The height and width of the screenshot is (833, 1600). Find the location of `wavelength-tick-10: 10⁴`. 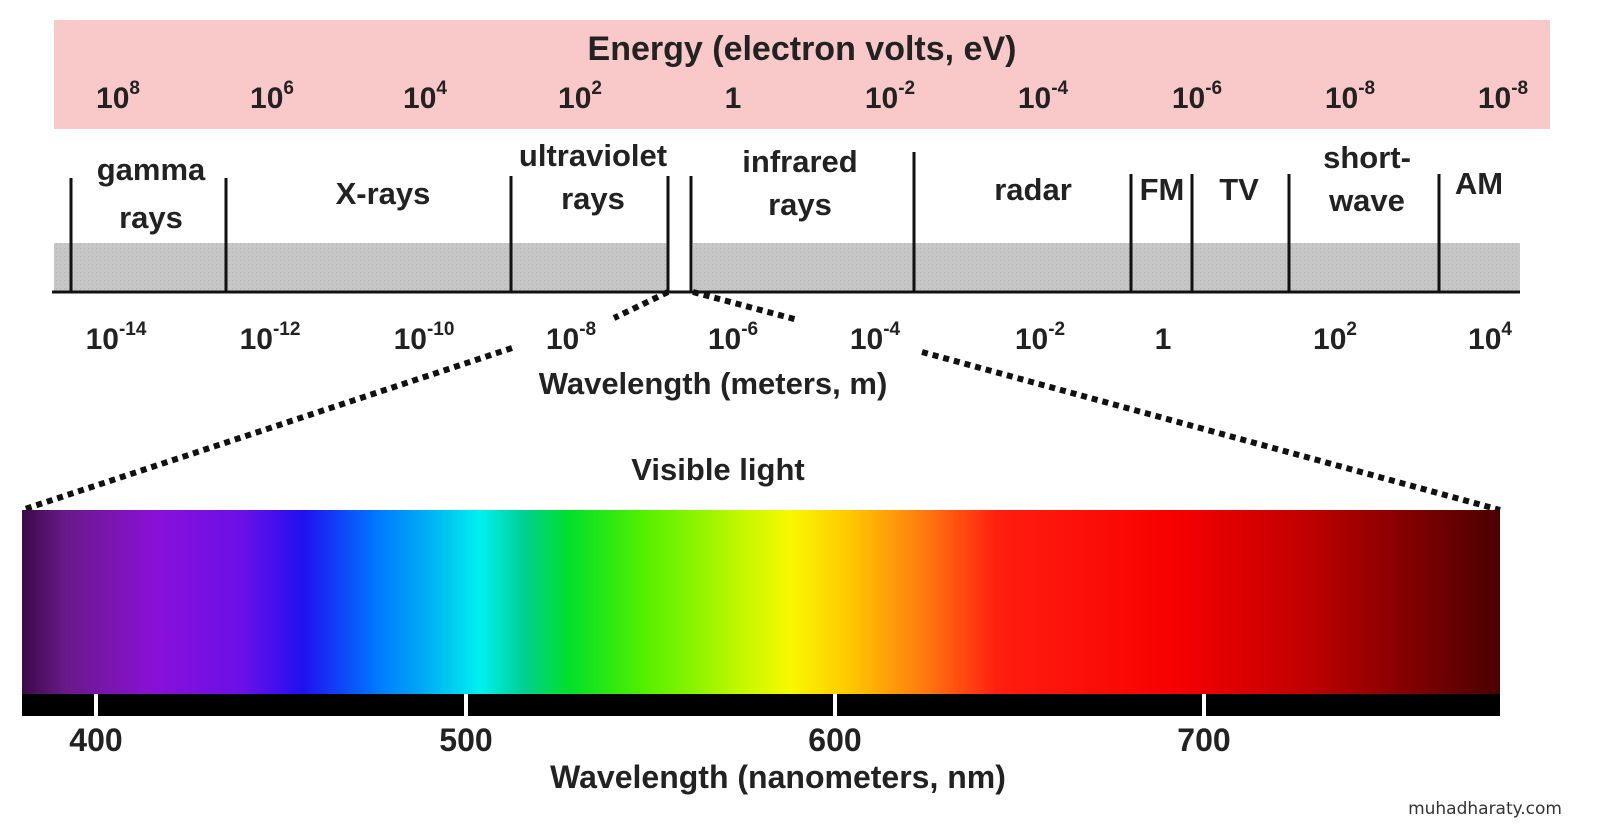

wavelength-tick-10: 10⁴ is located at coordinates (1490, 337).